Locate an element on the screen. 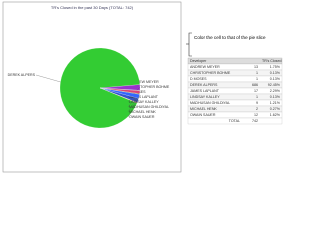 The image size is (320, 240). total-label: TOTAL is located at coordinates (234, 121).